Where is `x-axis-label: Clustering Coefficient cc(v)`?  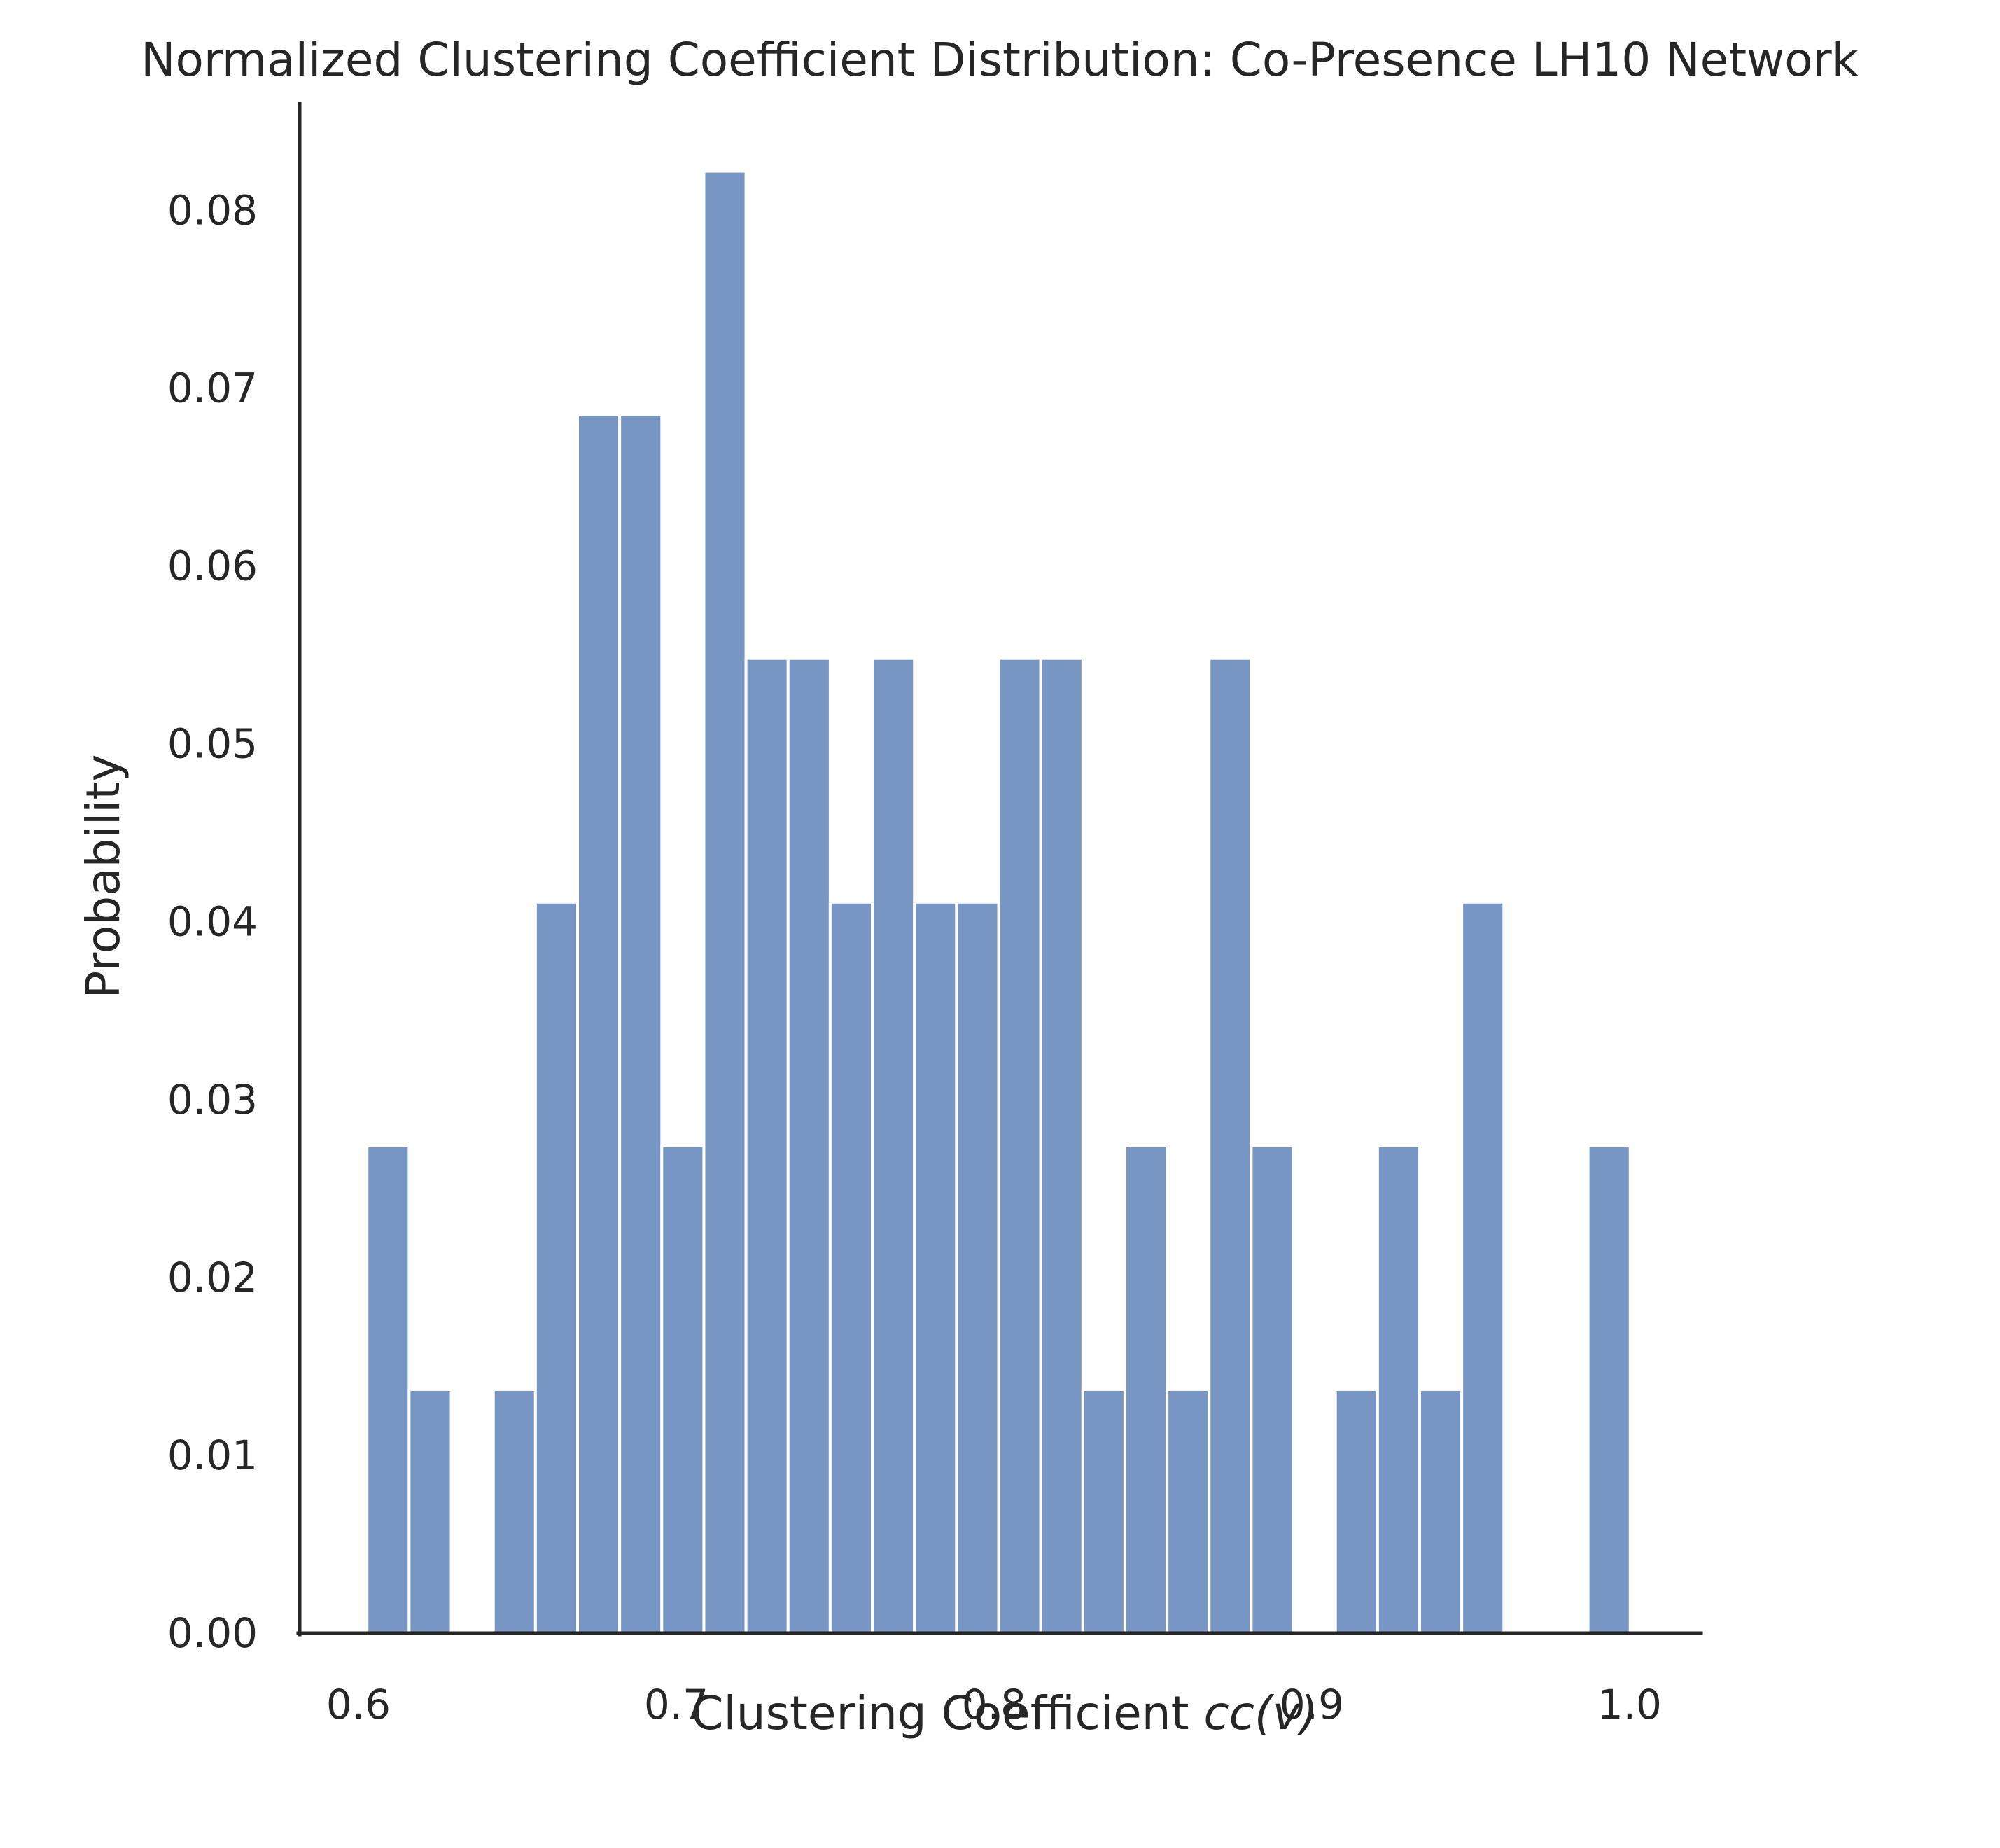
x-axis-label: Clustering Coefficient cc(v) is located at coordinates (1004, 1713).